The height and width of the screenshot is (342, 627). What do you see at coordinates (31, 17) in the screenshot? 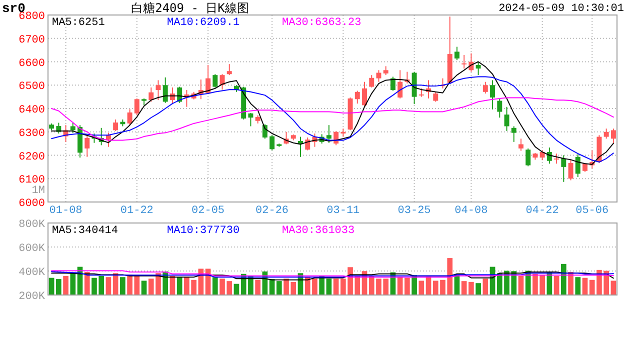
I see `y-tick-label: 6800` at bounding box center [31, 17].